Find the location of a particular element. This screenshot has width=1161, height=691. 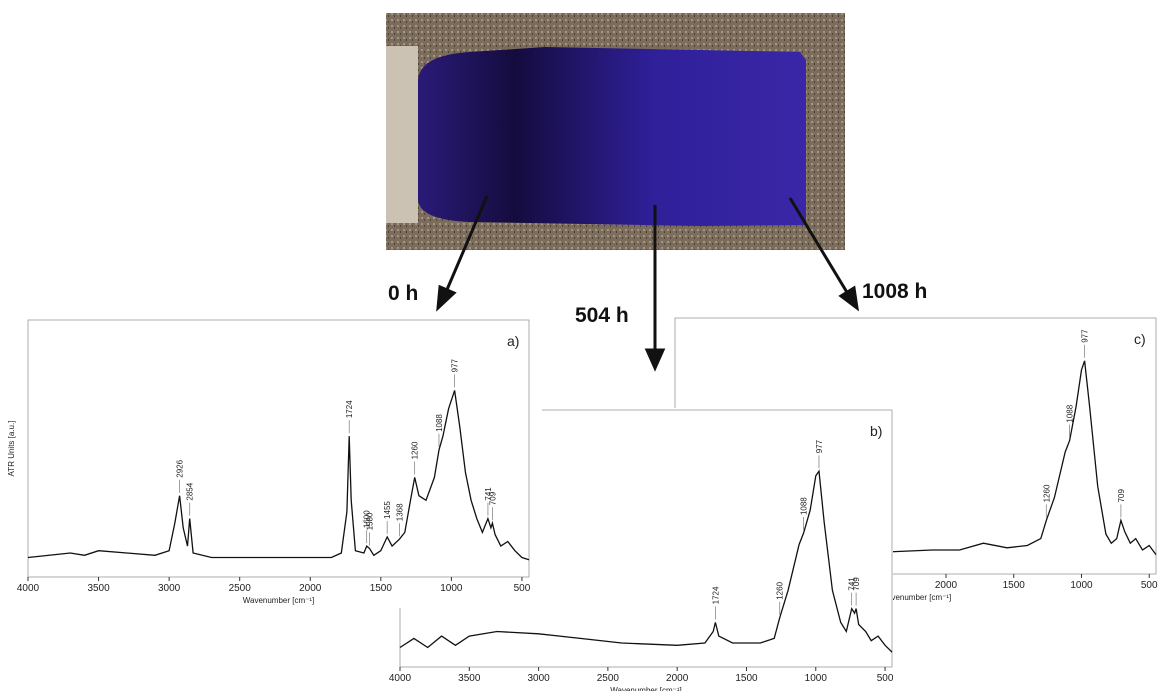

peak-label: 1368 is located at coordinates (399, 512).